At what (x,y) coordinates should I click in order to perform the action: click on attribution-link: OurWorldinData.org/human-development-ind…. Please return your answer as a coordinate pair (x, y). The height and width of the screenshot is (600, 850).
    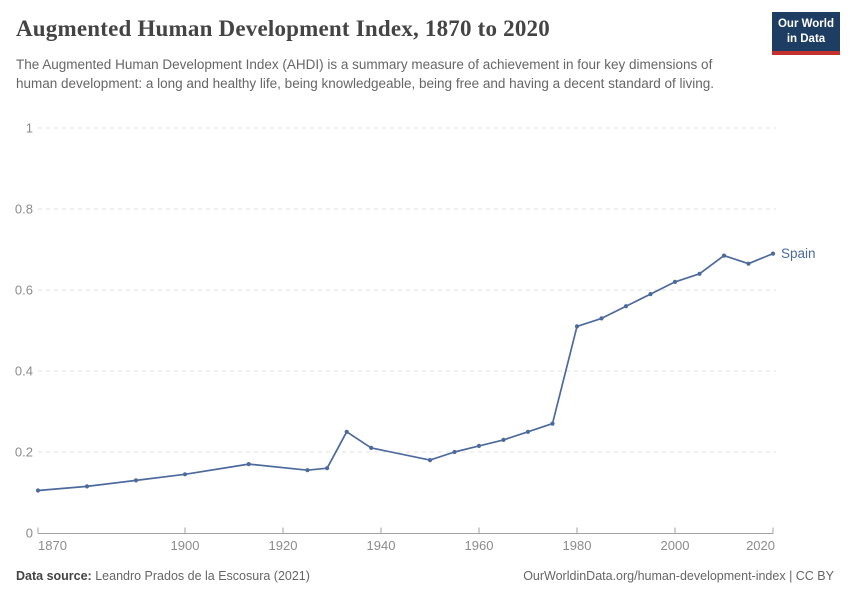
    Looking at the image, I should click on (678, 576).